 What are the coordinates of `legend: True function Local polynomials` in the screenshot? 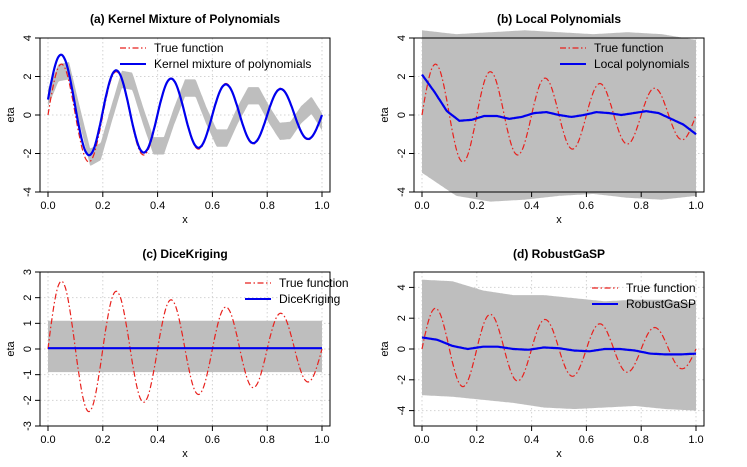 It's located at (624, 56).